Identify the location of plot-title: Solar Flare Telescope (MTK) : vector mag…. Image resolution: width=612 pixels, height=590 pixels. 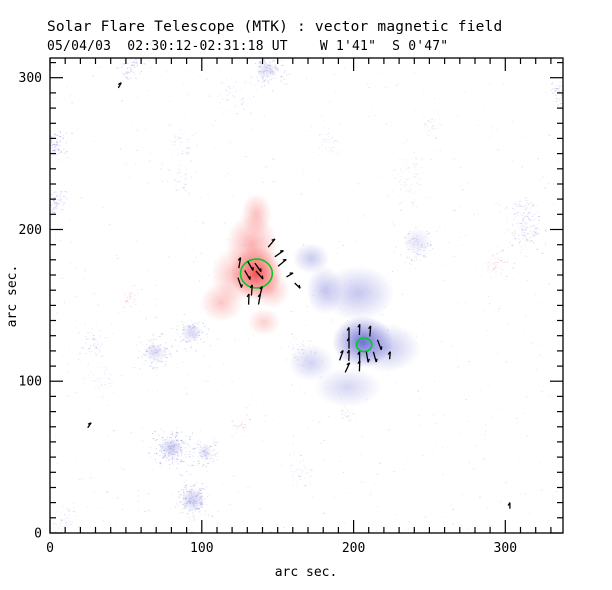
(274, 27).